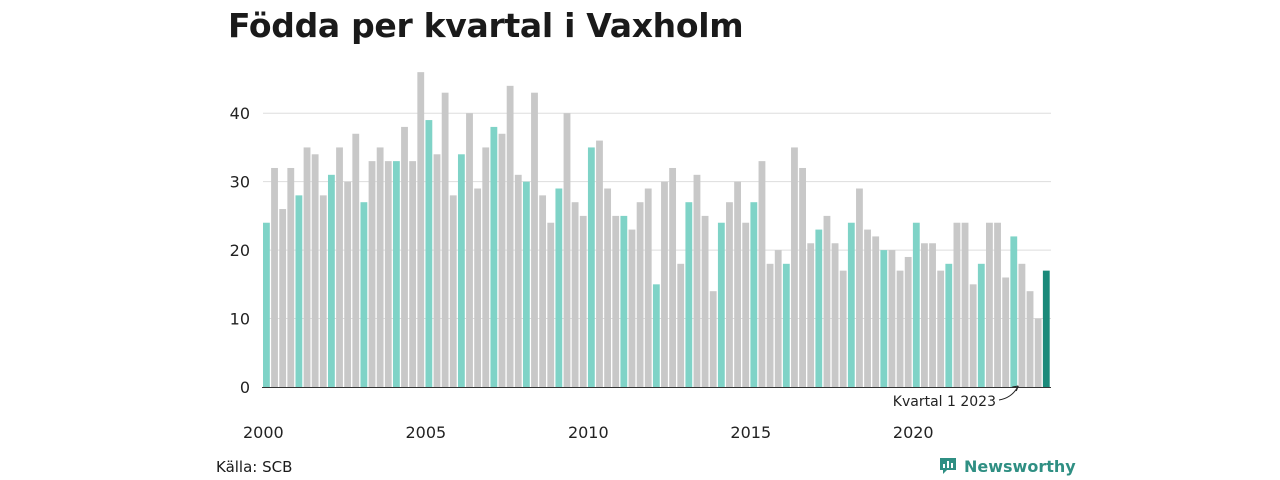 The image size is (1280, 480). I want to click on chart-title: Födda per kvartal i Vaxholm, so click(486, 25).